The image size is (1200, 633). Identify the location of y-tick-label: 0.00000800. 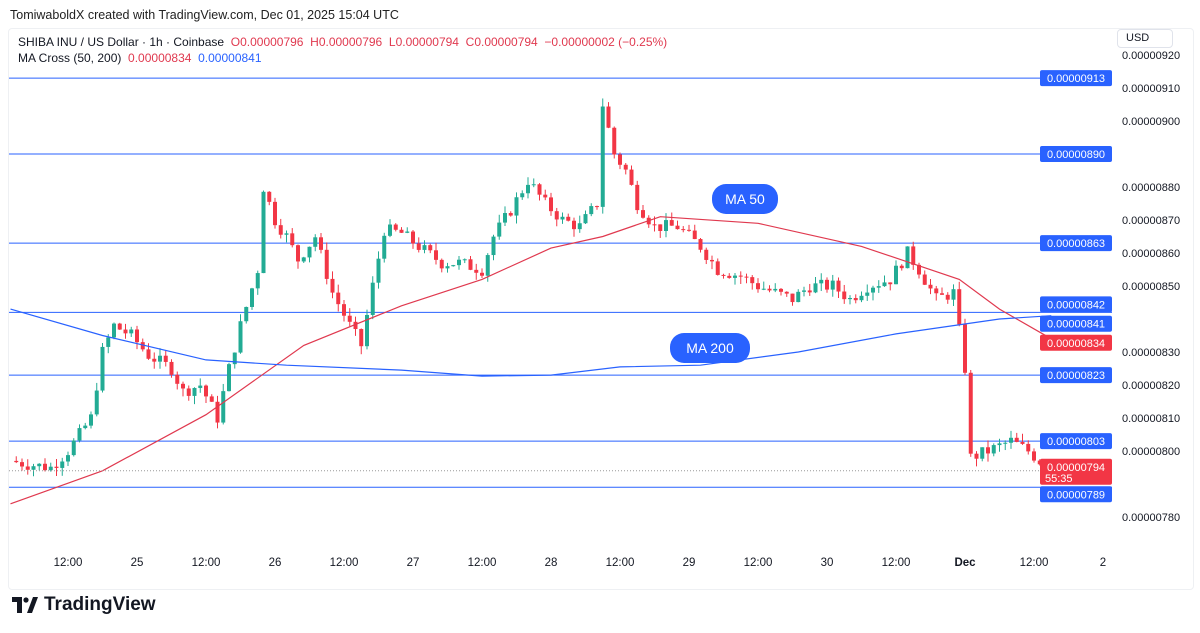
(1151, 452).